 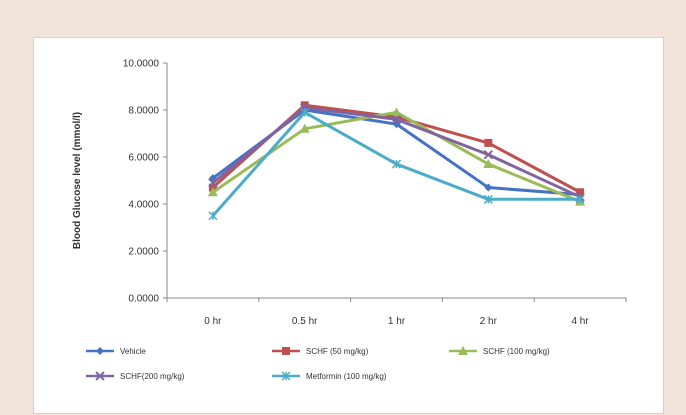 I want to click on legend-entry: SCHF (100 mg/kg), so click(x=499, y=351).